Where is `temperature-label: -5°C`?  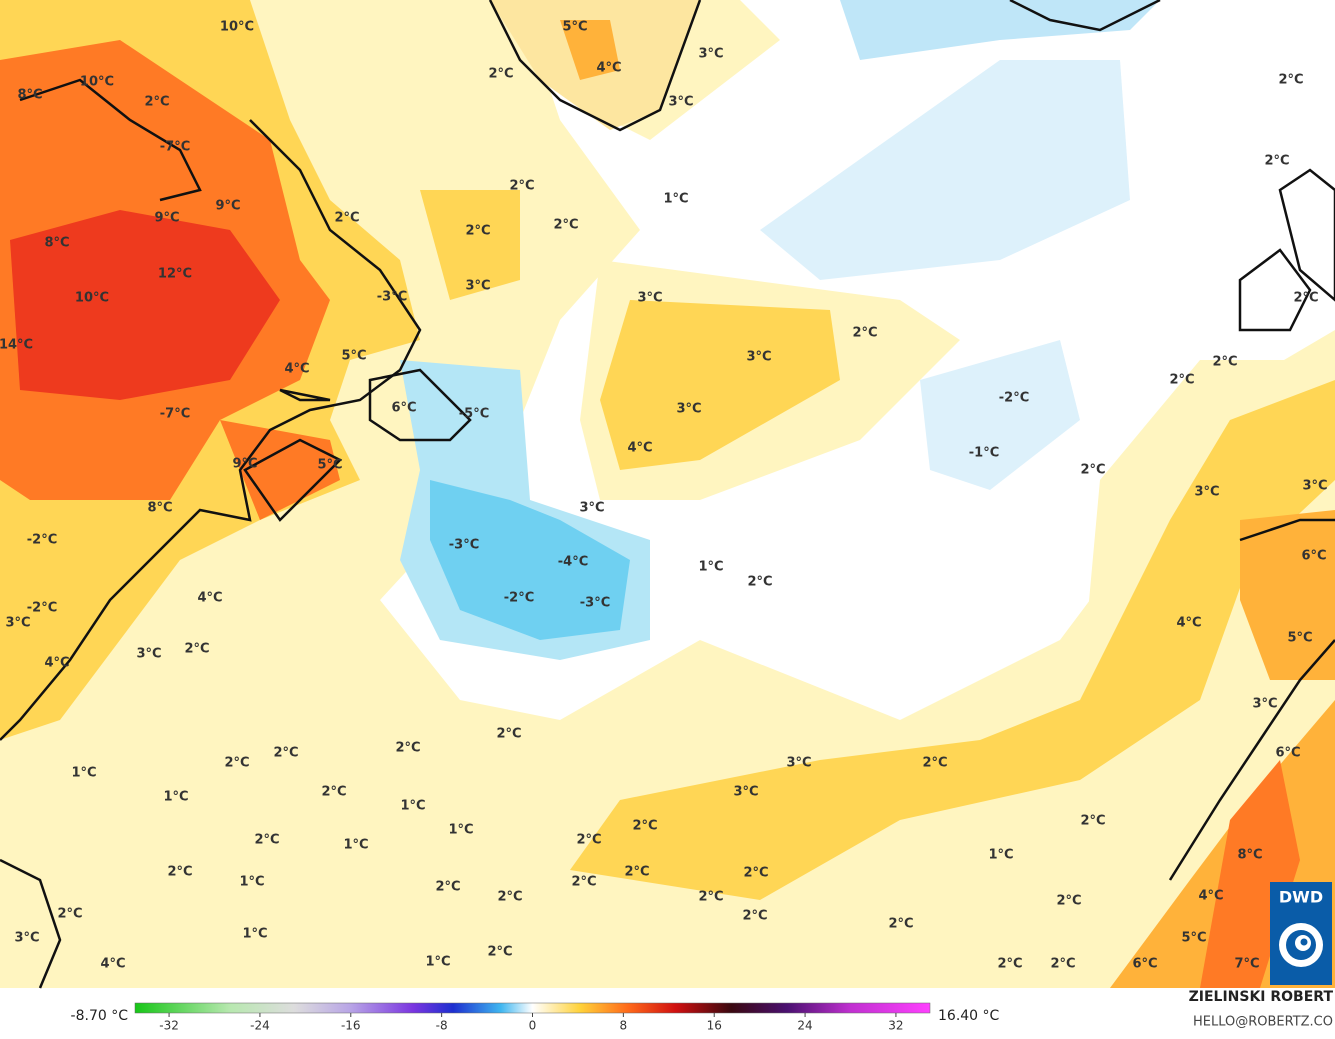 temperature-label: -5°C is located at coordinates (474, 414).